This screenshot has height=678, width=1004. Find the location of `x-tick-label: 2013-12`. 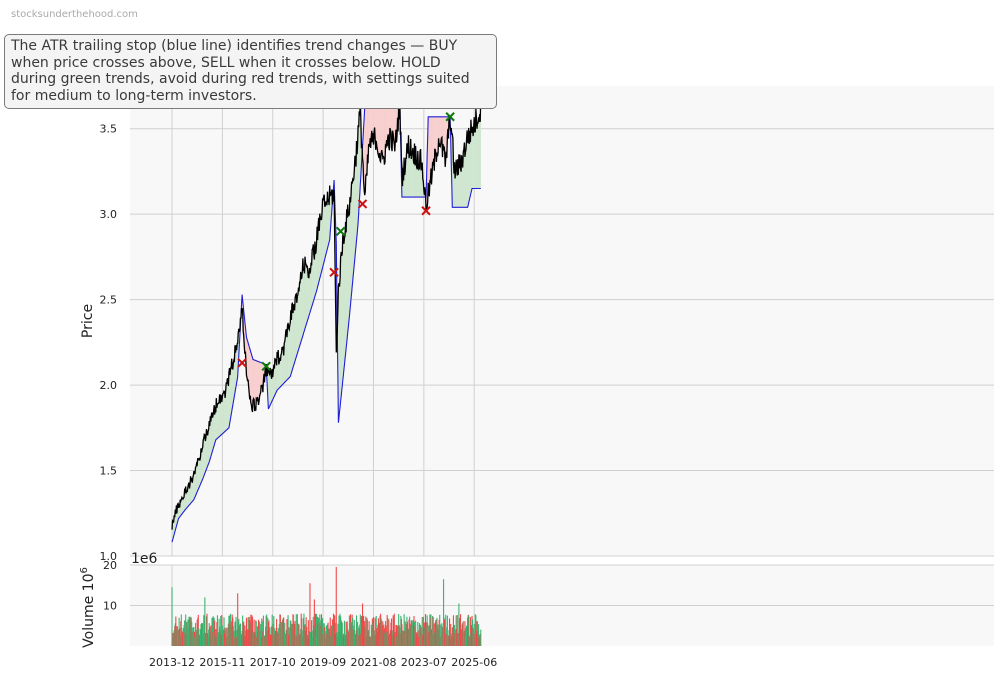

x-tick-label: 2013-12 is located at coordinates (172, 662).